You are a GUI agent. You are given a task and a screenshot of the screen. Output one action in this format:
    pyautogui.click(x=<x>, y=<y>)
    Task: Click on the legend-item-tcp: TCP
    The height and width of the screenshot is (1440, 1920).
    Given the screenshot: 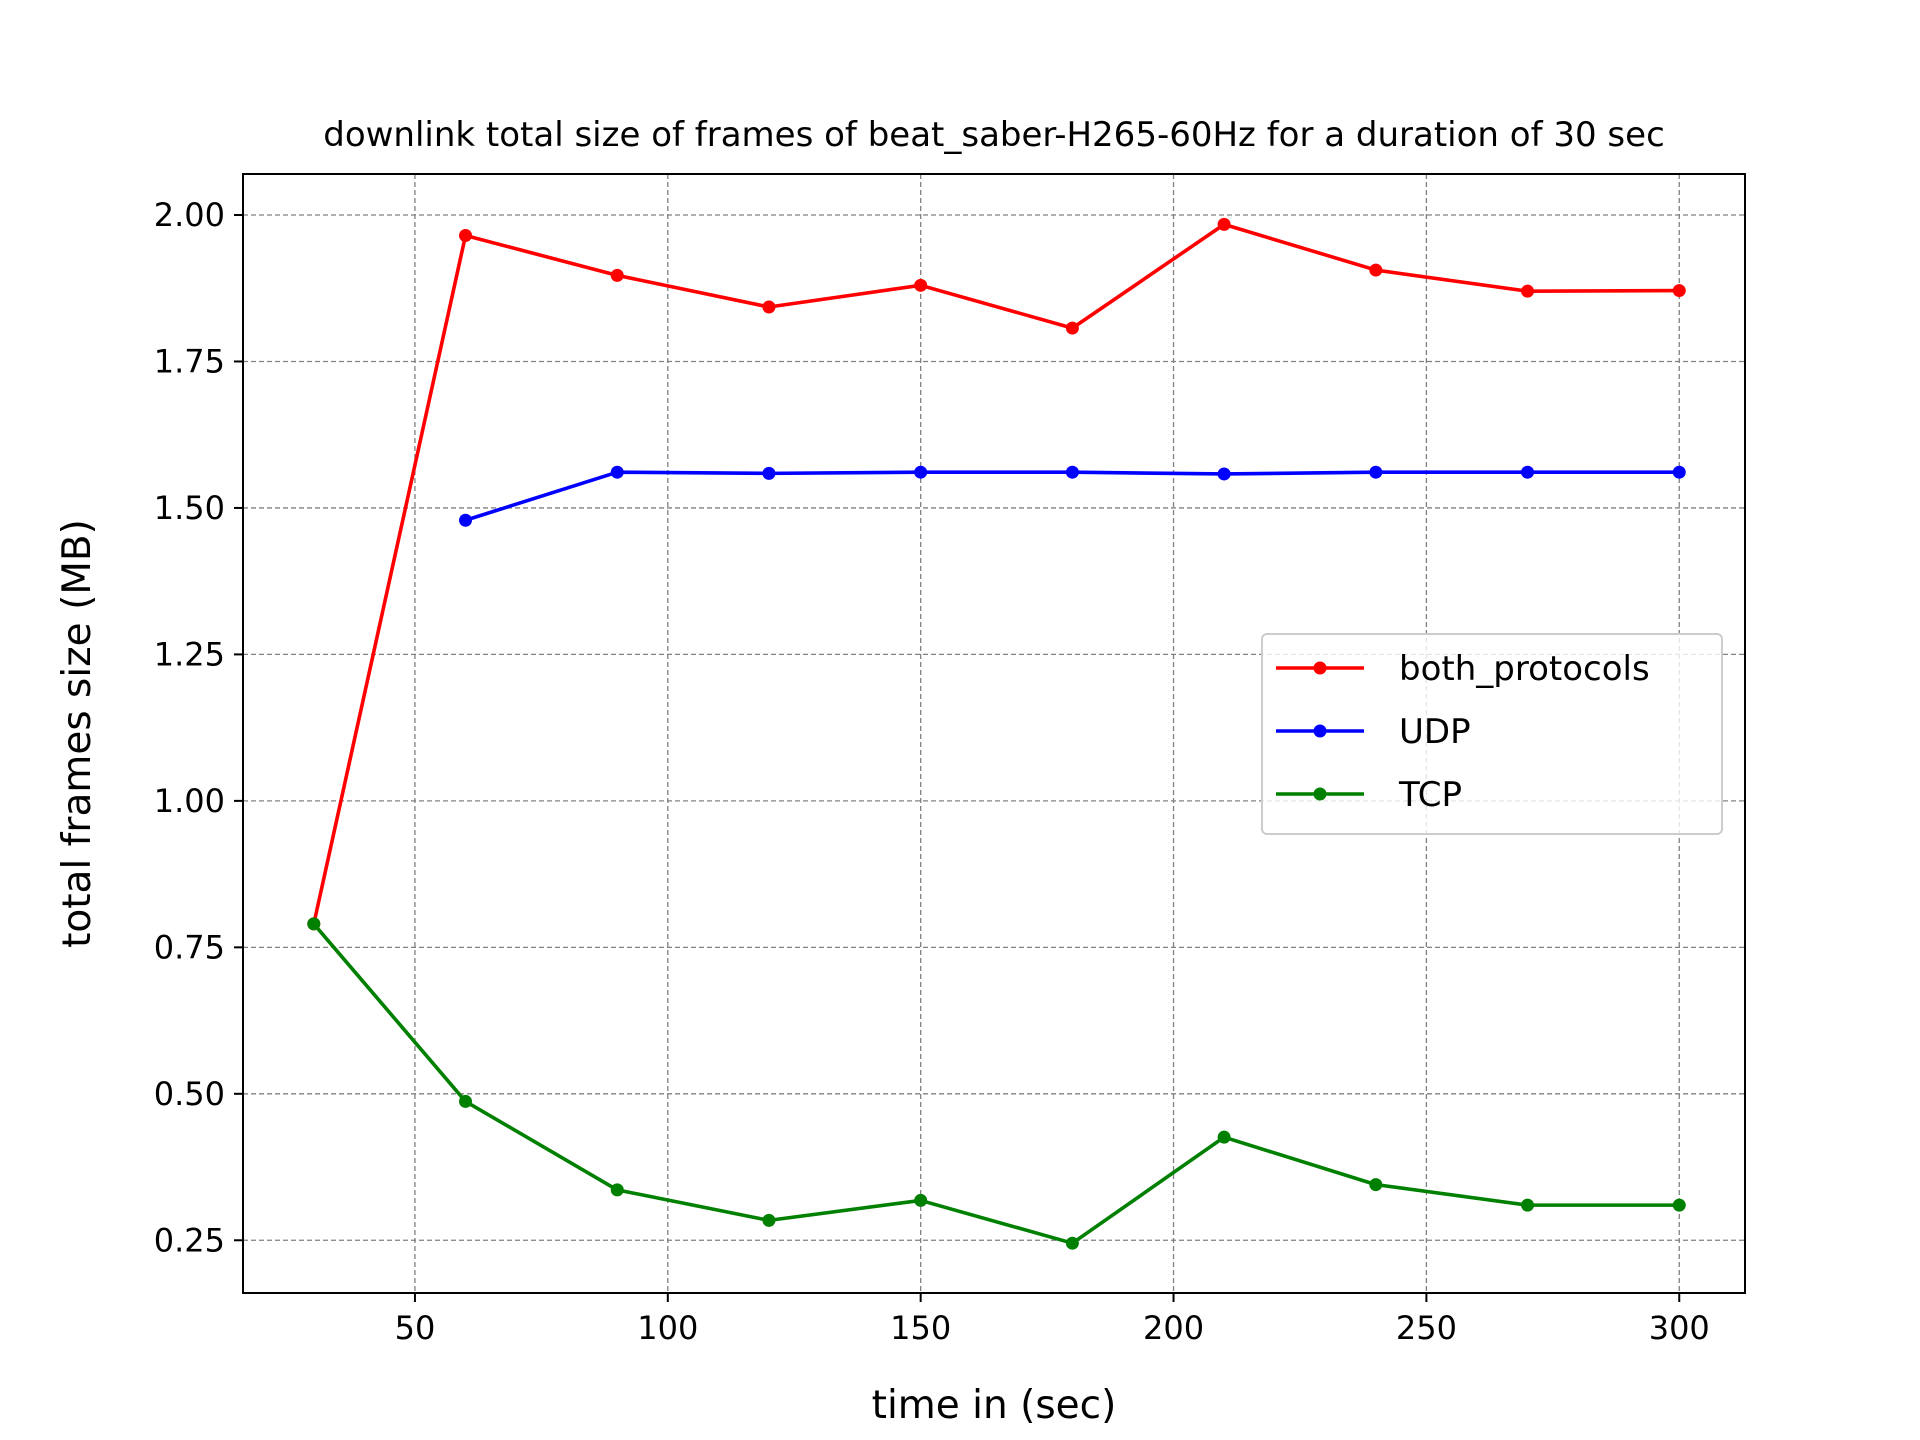 What is the action you would take?
    pyautogui.click(x=1369, y=795)
    